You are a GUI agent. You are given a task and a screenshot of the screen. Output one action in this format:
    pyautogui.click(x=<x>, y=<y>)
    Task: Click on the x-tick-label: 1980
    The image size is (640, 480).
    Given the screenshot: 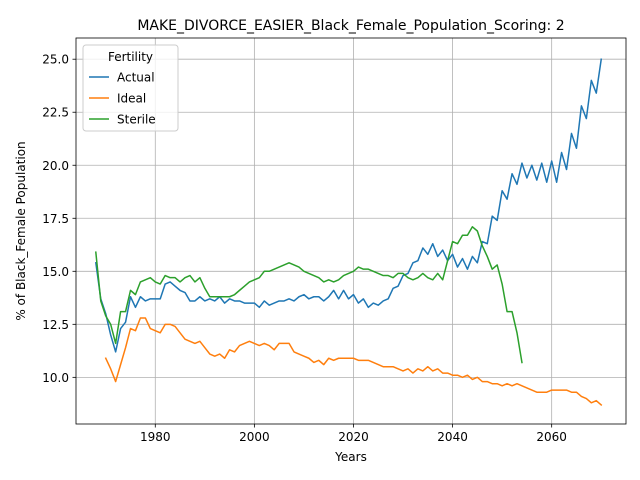 What is the action you would take?
    pyautogui.click(x=155, y=437)
    